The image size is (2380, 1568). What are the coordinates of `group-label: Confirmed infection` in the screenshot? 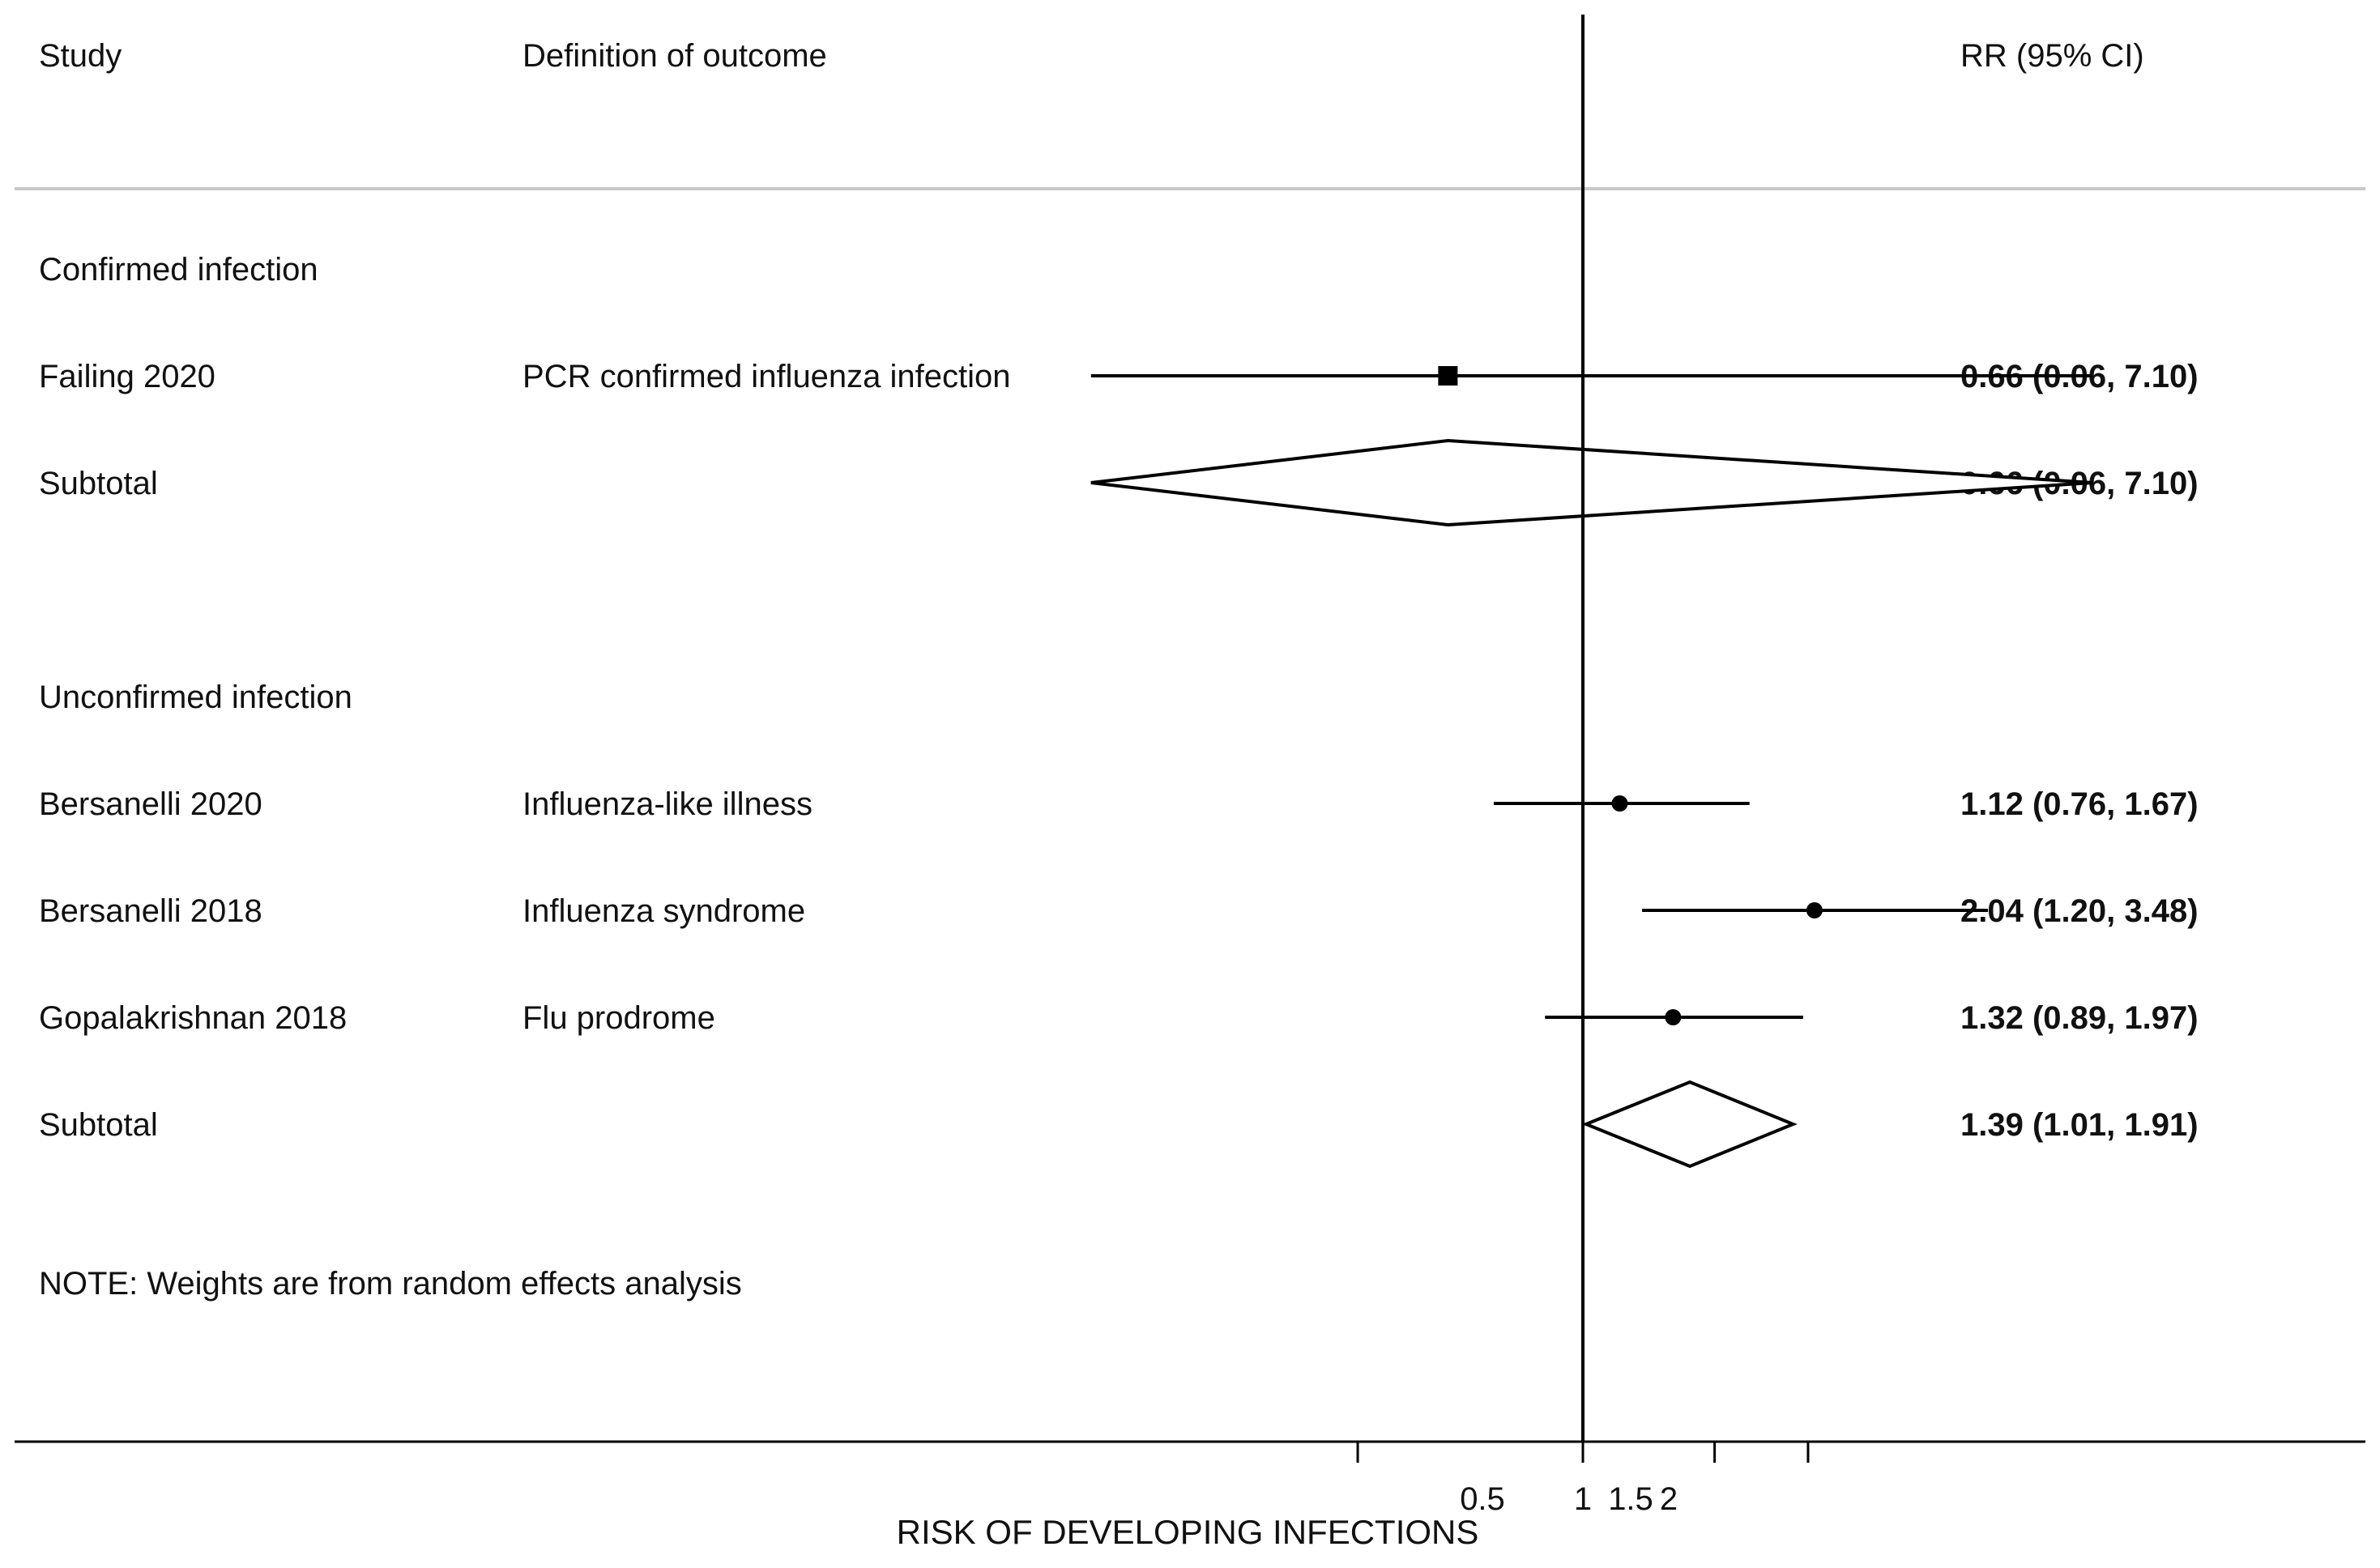 It's located at (179, 270).